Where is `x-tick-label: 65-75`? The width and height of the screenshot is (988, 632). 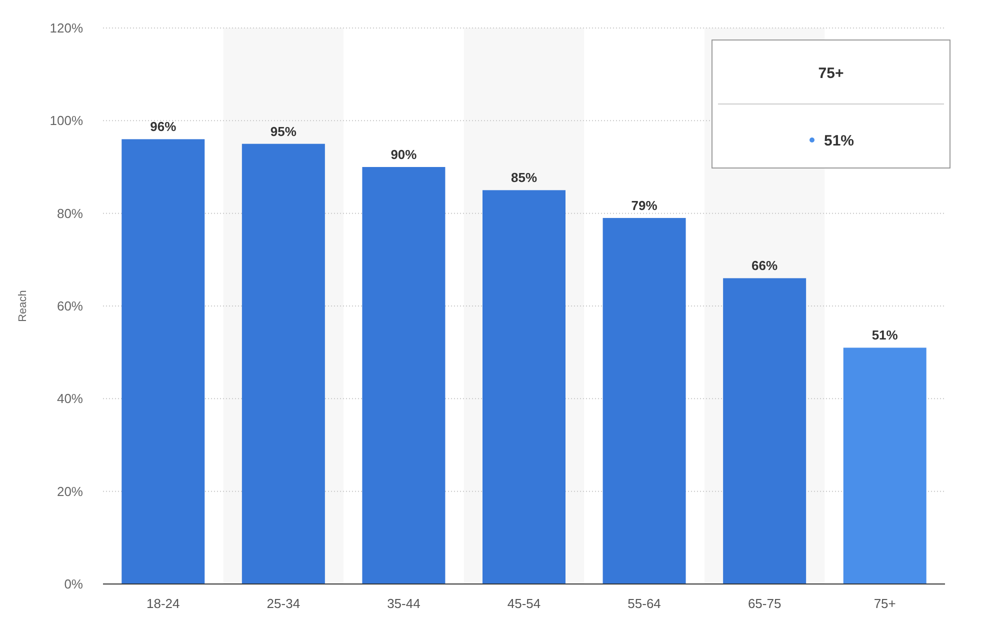
x-tick-label: 65-75 is located at coordinates (765, 603).